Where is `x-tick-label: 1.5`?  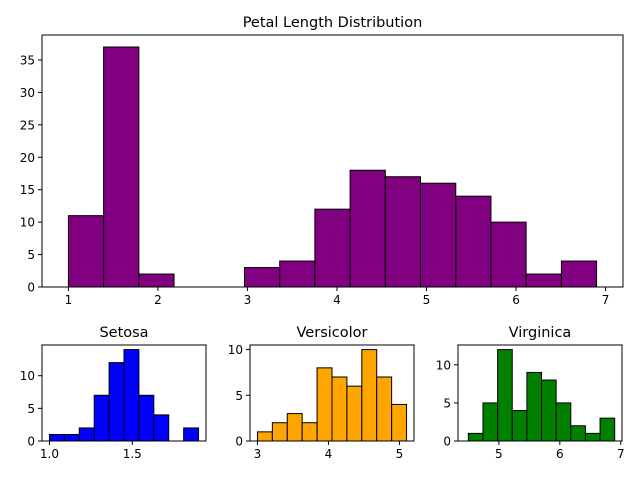
x-tick-label: 1.5 is located at coordinates (132, 454).